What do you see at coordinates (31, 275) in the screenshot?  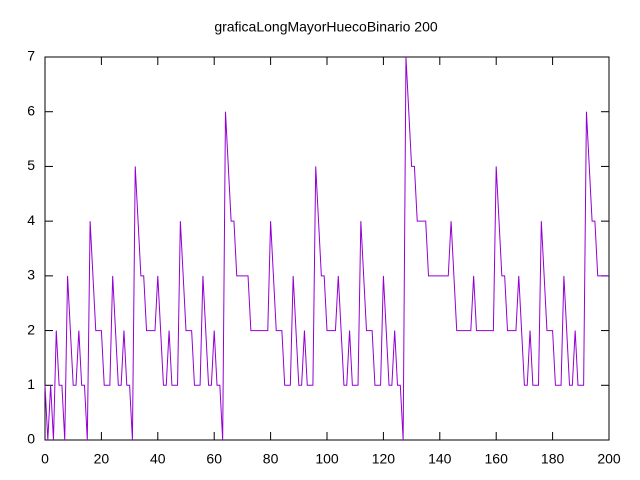 I see `y-tick-label: 3` at bounding box center [31, 275].